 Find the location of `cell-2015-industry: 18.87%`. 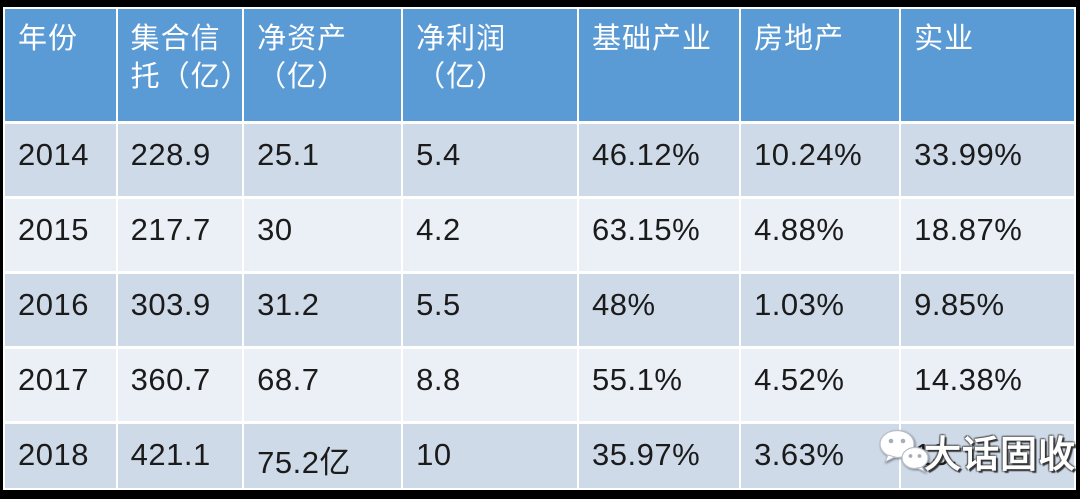

cell-2015-industry: 18.87% is located at coordinates (987, 235).